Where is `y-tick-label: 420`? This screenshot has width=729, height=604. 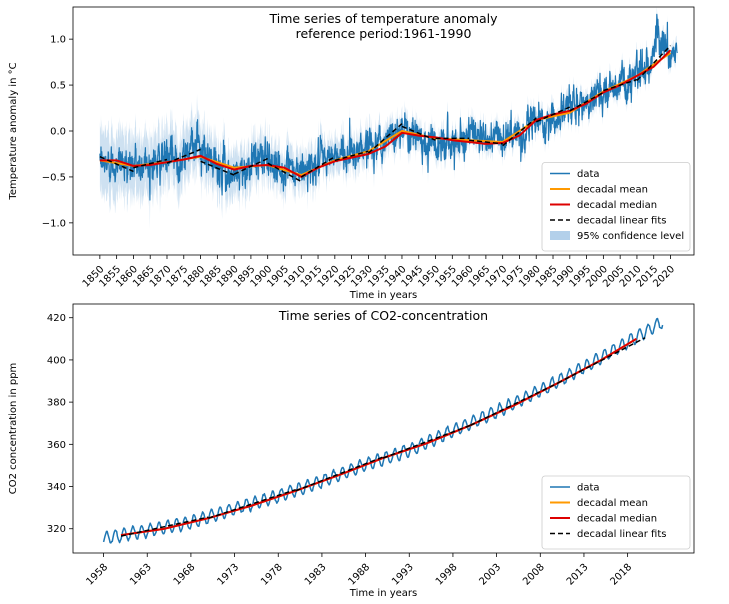
y-tick-label: 420 is located at coordinates (56, 318).